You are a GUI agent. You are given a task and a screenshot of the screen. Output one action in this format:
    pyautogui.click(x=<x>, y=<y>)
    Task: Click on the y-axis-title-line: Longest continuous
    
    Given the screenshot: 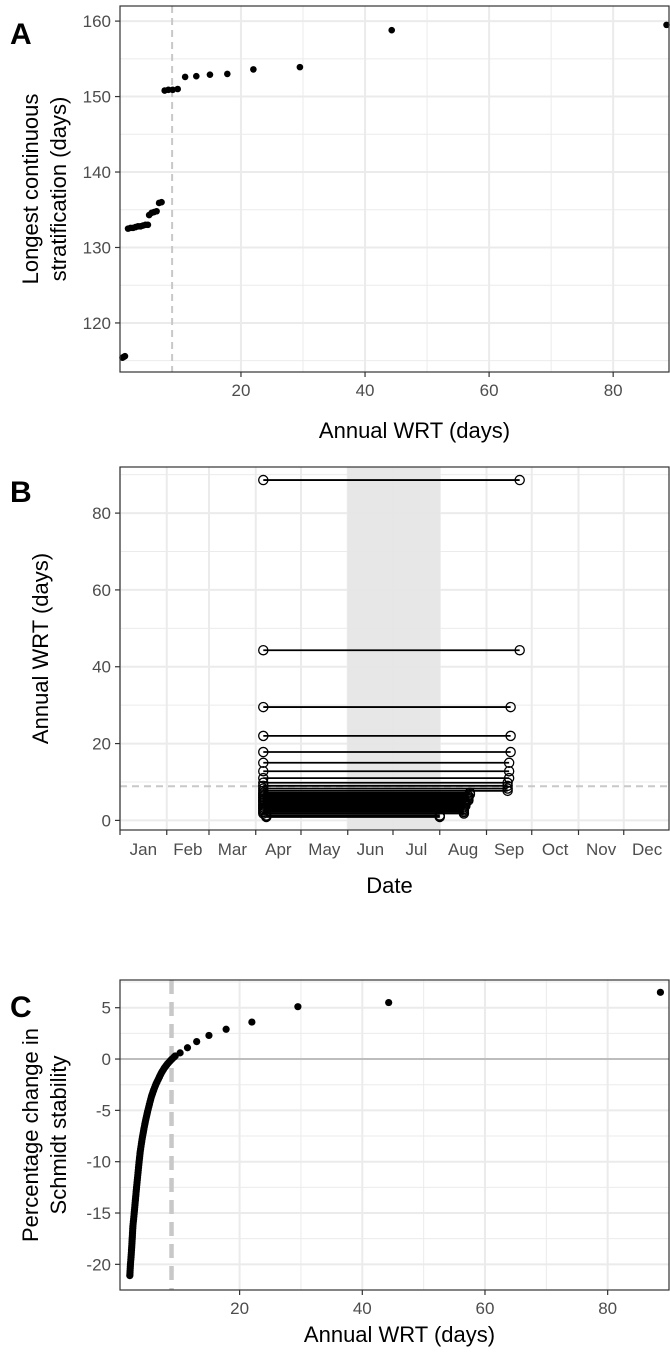 What is the action you would take?
    pyautogui.click(x=30, y=189)
    